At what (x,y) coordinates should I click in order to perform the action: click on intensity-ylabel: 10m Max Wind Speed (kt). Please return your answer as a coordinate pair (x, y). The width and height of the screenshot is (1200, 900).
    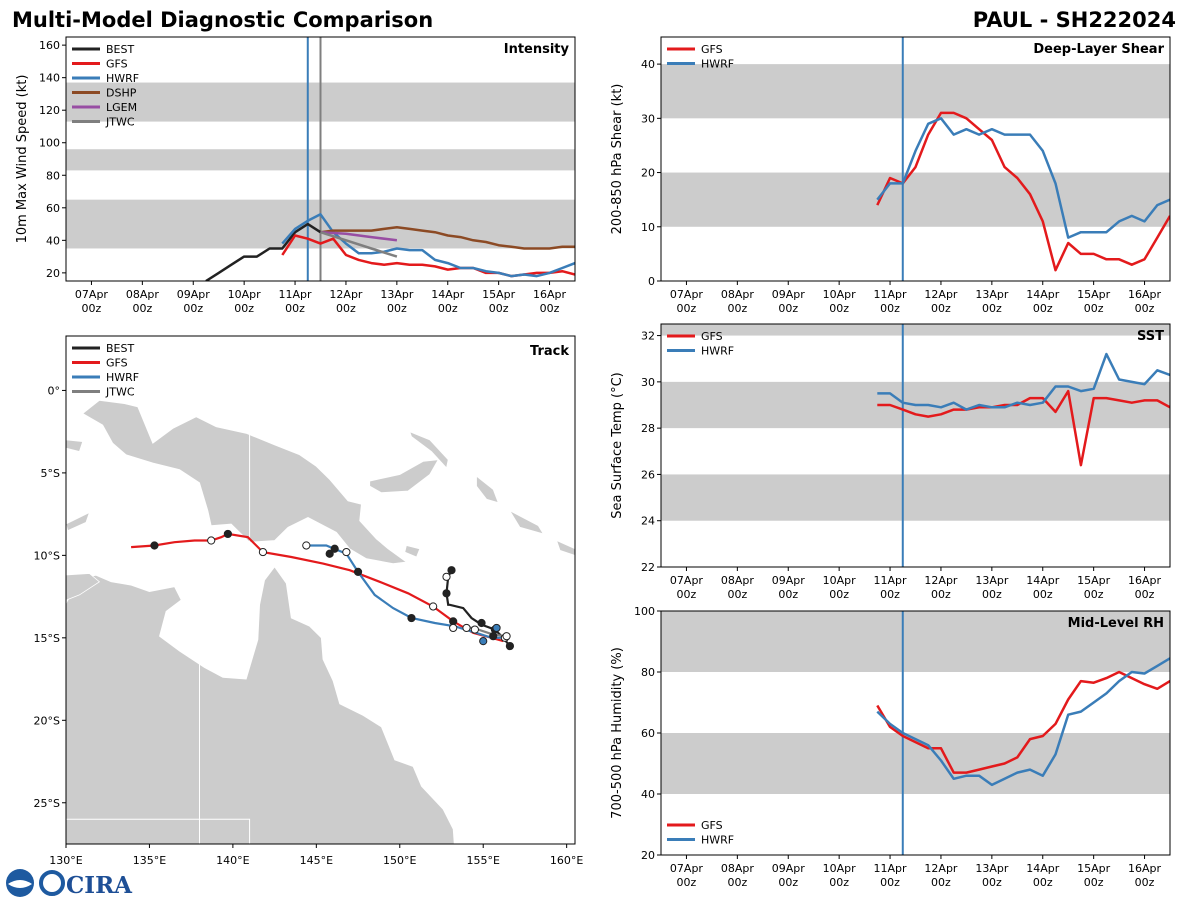
    Looking at the image, I should click on (22, 159).